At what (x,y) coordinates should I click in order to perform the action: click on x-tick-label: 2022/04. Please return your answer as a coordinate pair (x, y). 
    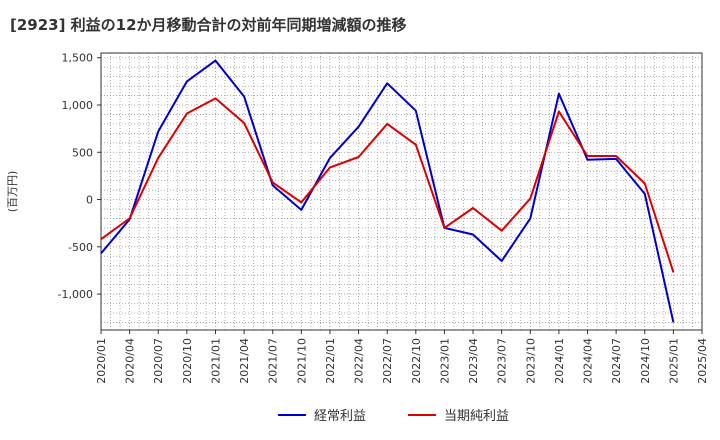
    Looking at the image, I should click on (359, 361).